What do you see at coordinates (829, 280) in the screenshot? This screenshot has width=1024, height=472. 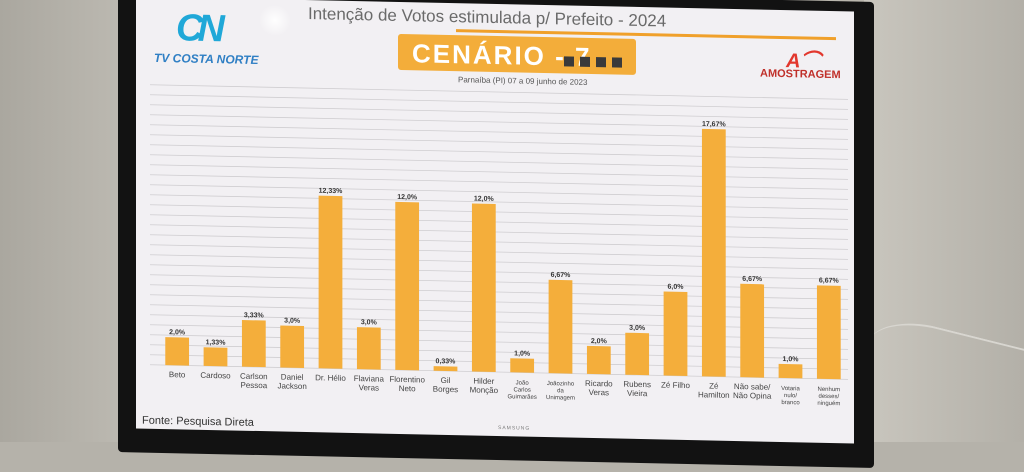 I see `value-label-18: 6,67%` at bounding box center [829, 280].